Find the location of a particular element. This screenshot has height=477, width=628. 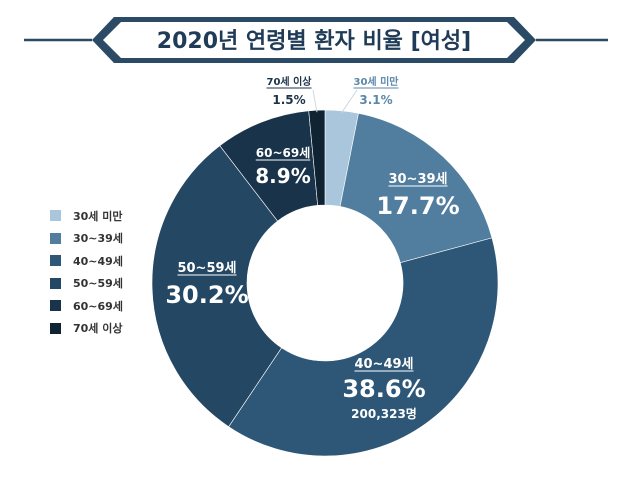

slice-3-40-49-percent-label: 38.6% is located at coordinates (383, 389).